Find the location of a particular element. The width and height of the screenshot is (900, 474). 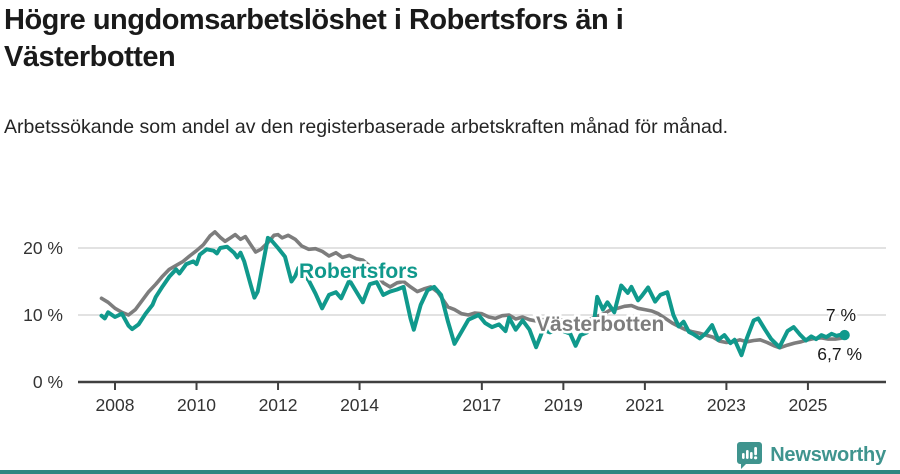

x-tick-label: 2017 is located at coordinates (481, 405).